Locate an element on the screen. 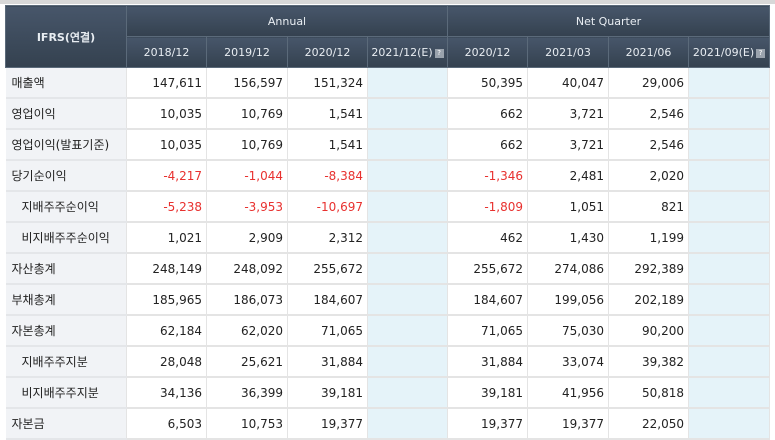 Image resolution: width=775 pixels, height=440 pixels. value-cell: 248,149 is located at coordinates (166, 269).